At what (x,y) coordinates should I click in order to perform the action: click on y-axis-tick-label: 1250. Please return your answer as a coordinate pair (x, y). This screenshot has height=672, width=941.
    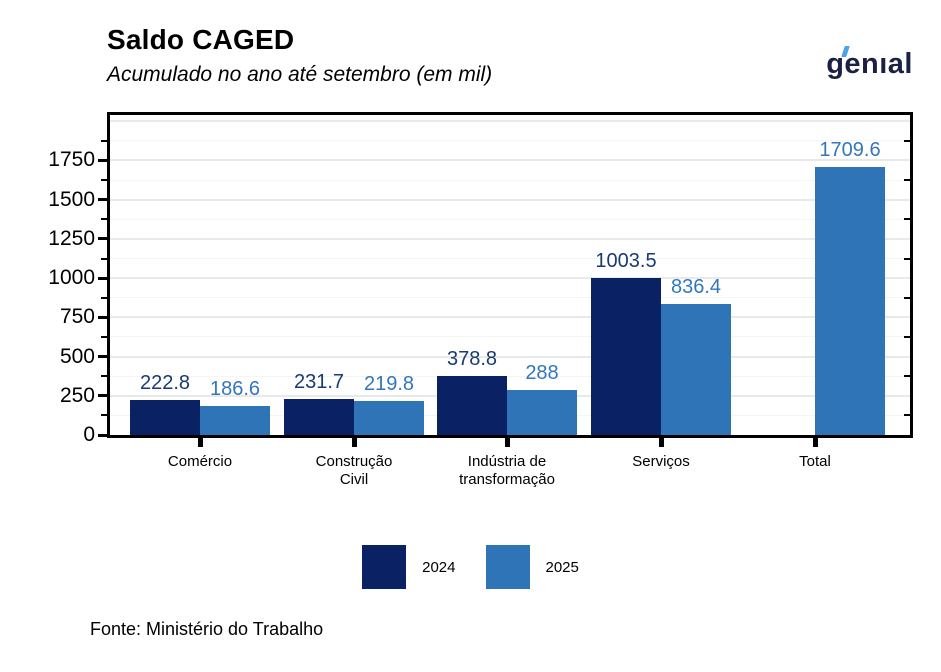
    Looking at the image, I should click on (71, 238).